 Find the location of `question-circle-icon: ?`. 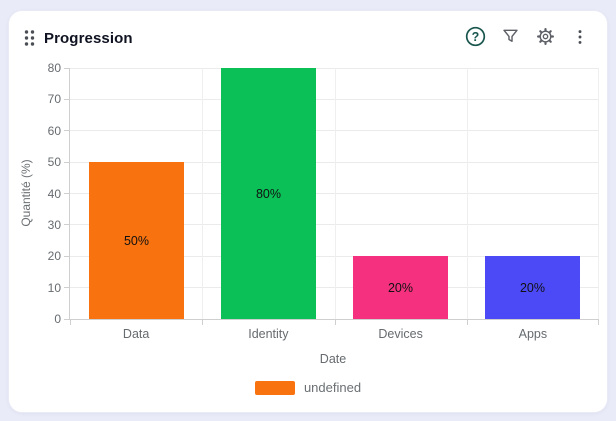

question-circle-icon: ? is located at coordinates (475, 38).